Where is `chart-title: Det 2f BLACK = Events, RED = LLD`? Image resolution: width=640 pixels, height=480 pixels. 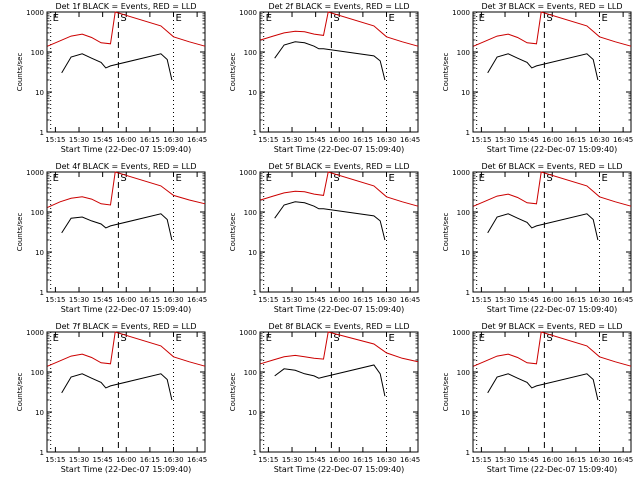 chart-title: Det 2f BLACK = Events, RED = LLD is located at coordinates (338, 6).